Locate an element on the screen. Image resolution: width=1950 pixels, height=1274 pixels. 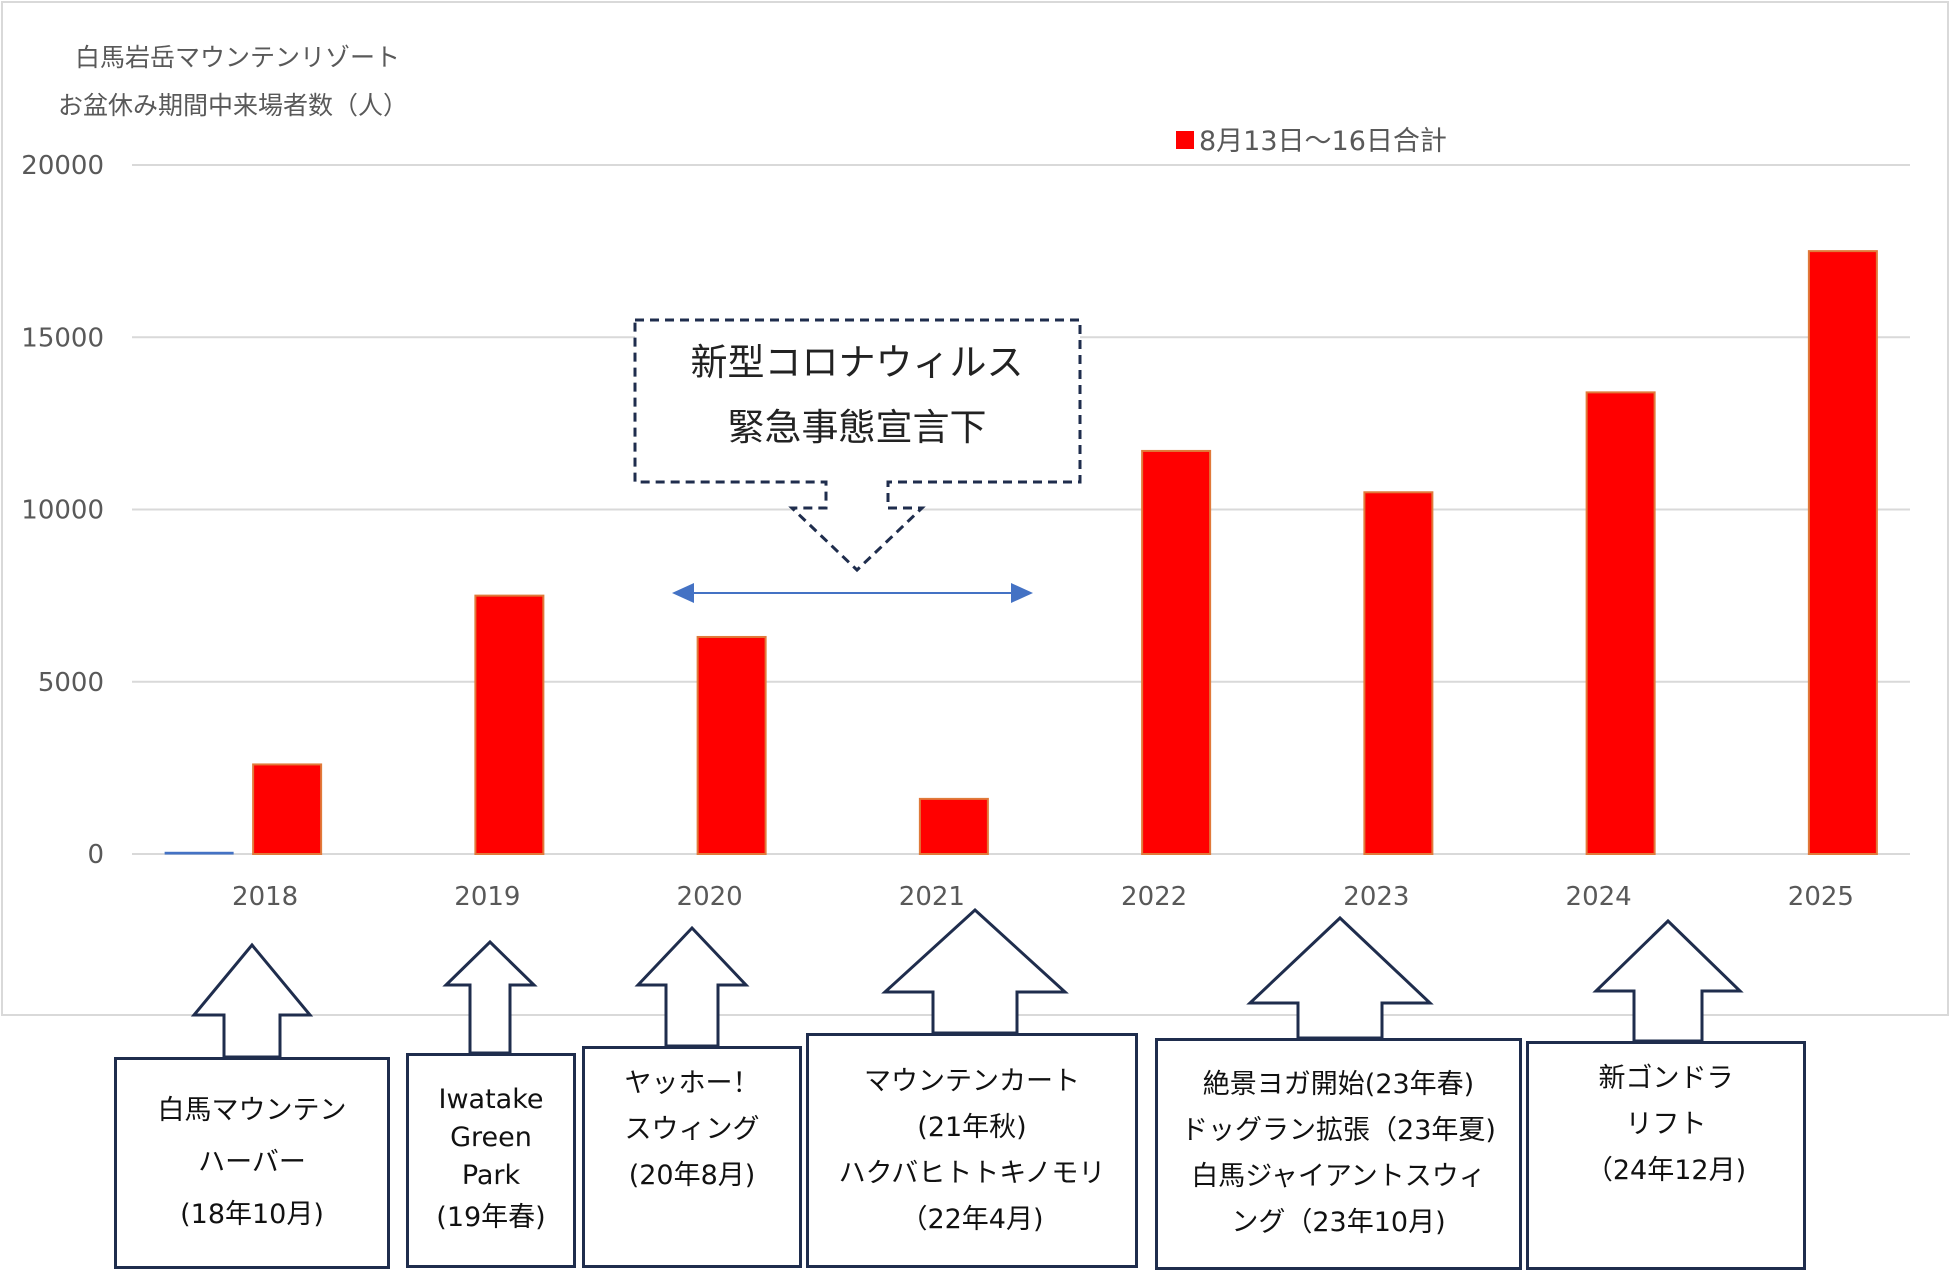
x-tick-label: 2025 is located at coordinates (1821, 897).